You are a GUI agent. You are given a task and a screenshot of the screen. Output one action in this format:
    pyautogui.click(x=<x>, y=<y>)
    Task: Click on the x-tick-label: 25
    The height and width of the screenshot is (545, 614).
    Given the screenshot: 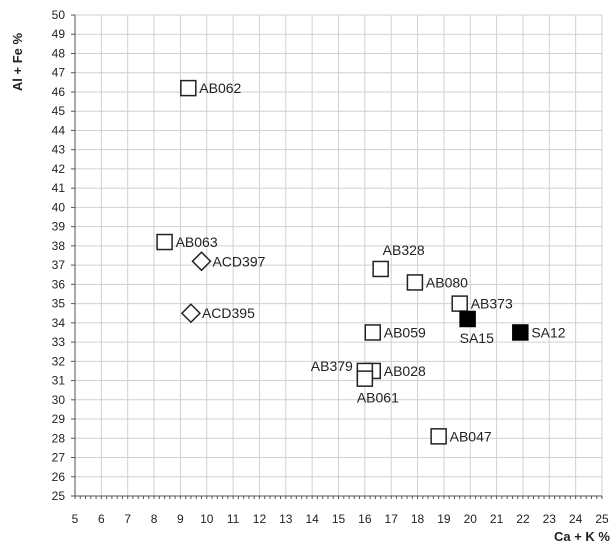 What is the action you would take?
    pyautogui.click(x=602, y=519)
    